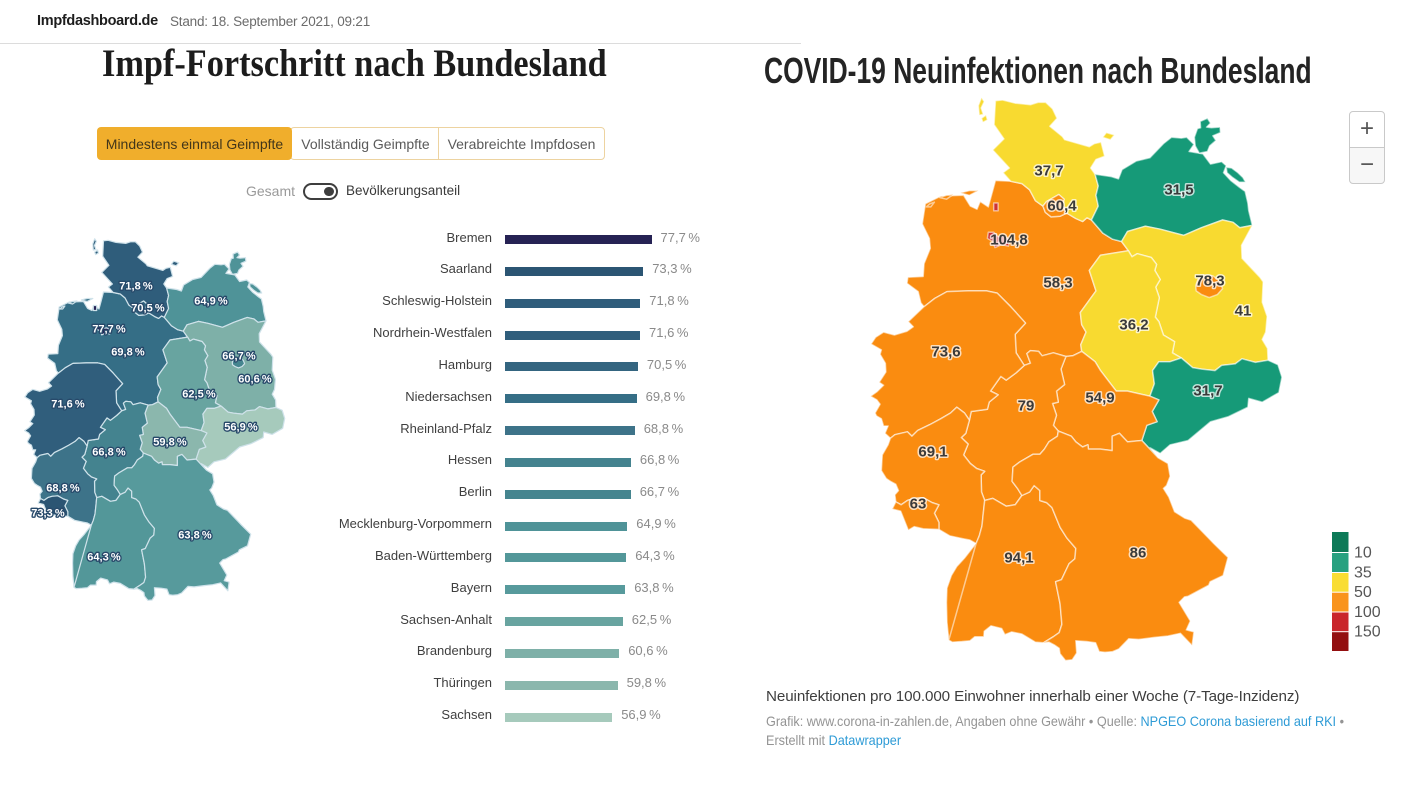  I want to click on svg-text: 41, so click(1243, 311).